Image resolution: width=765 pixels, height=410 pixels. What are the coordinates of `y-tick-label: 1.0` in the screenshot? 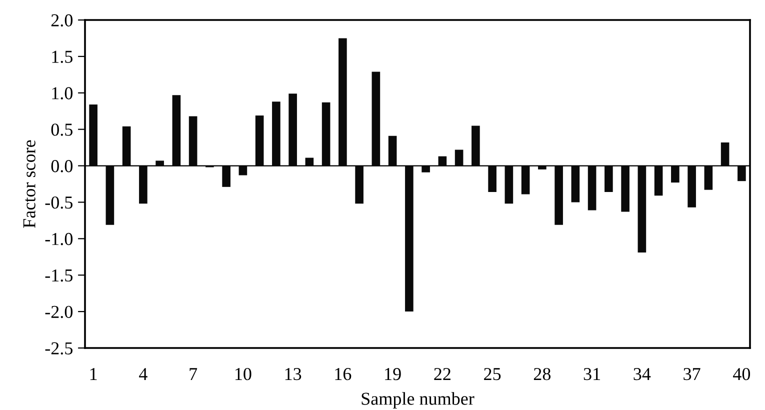 It's located at (62, 93).